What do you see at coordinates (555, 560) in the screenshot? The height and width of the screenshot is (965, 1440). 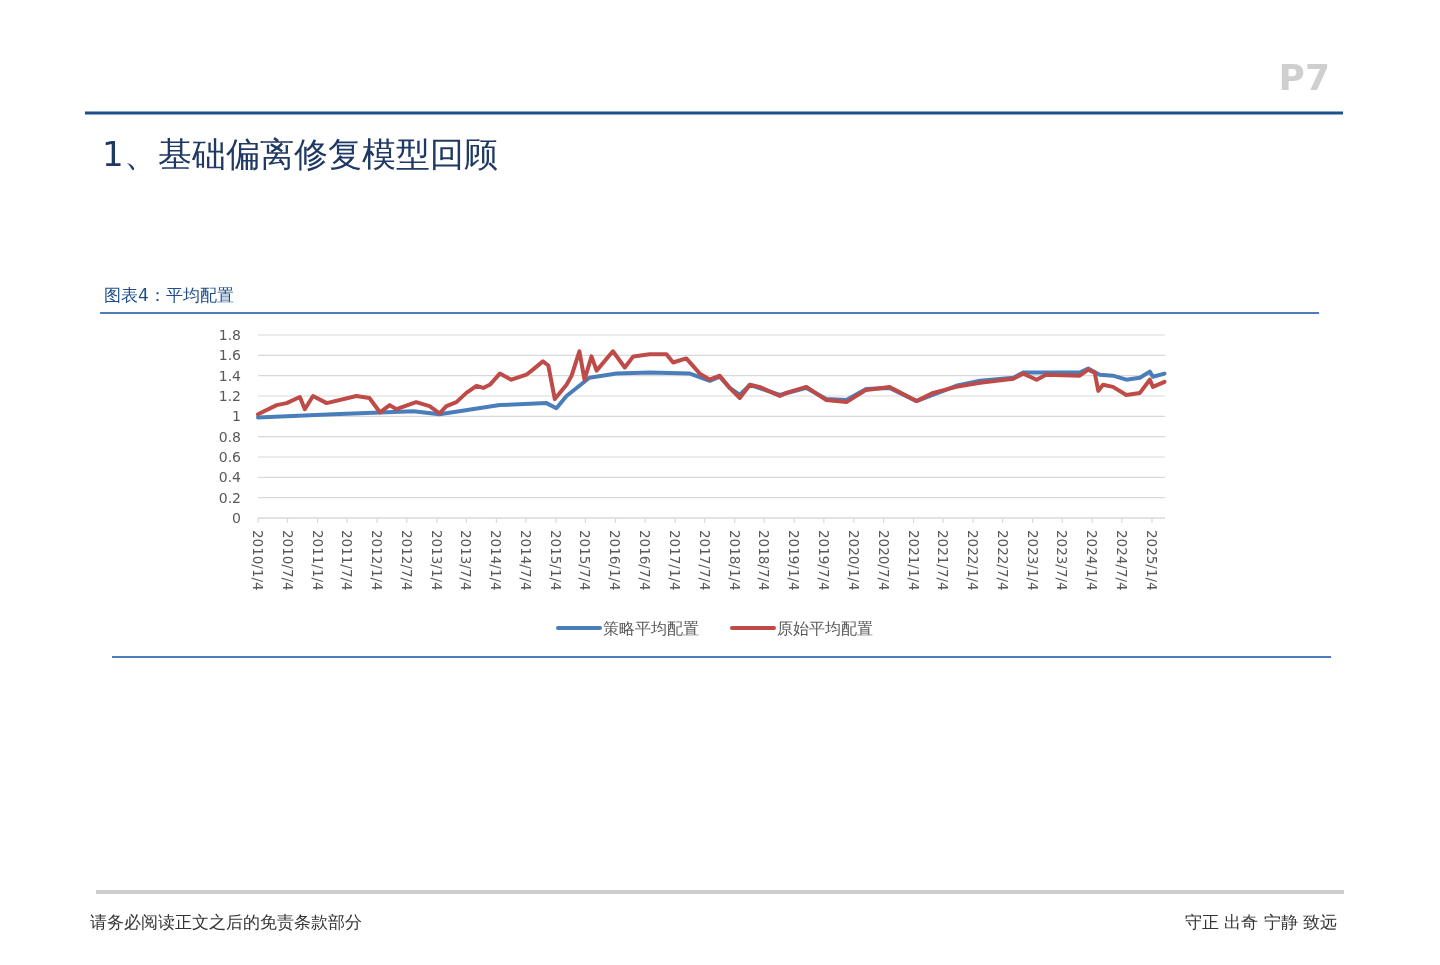 I see `x-tick-label: 2015/1/4` at bounding box center [555, 560].